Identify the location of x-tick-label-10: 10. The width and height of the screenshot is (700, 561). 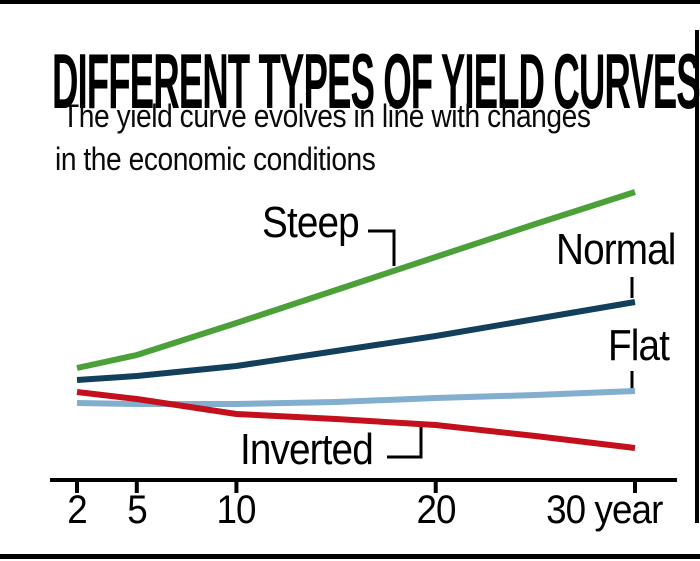
(236, 510).